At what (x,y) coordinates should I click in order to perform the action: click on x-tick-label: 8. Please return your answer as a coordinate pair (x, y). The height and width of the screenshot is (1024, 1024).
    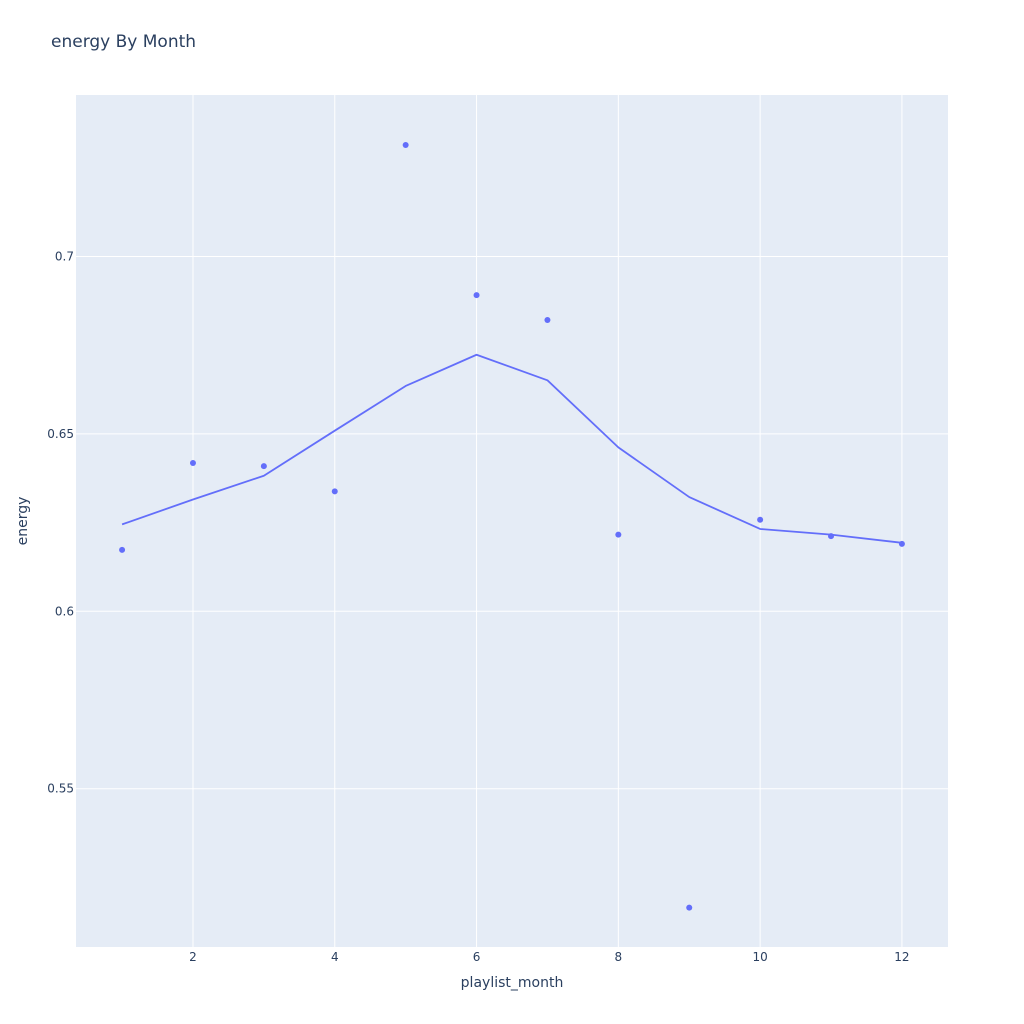
    Looking at the image, I should click on (619, 957).